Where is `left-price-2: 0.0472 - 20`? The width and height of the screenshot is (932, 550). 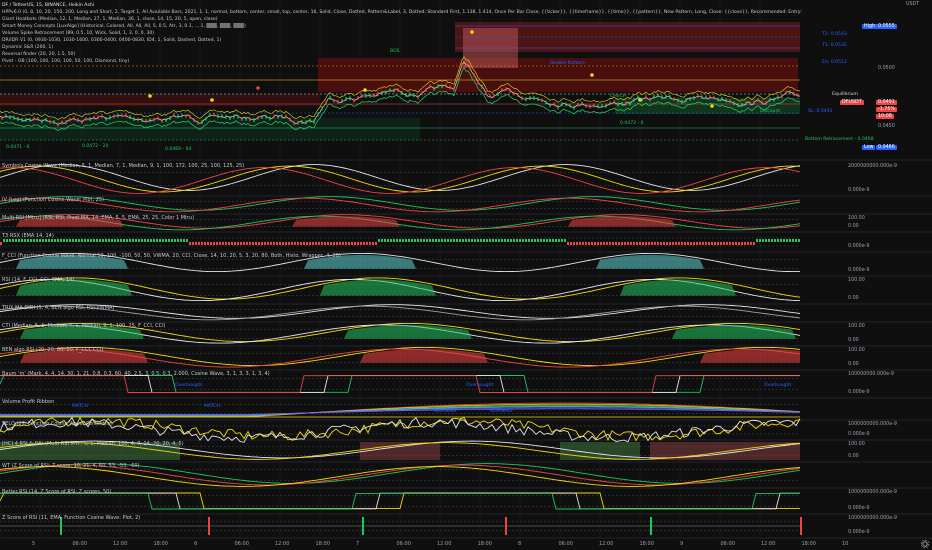 left-price-2: 0.0472 - 20 is located at coordinates (95, 146).